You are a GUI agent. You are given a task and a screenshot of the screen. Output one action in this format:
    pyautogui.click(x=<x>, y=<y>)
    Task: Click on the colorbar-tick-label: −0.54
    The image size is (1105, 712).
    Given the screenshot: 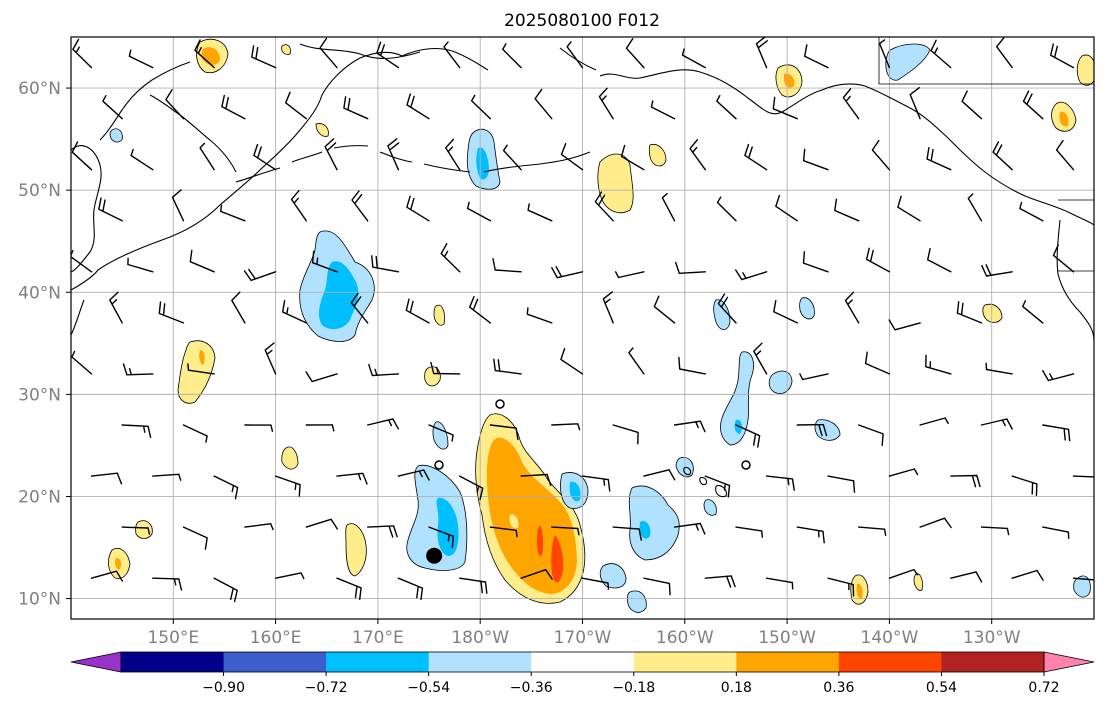 What is the action you would take?
    pyautogui.click(x=428, y=688)
    